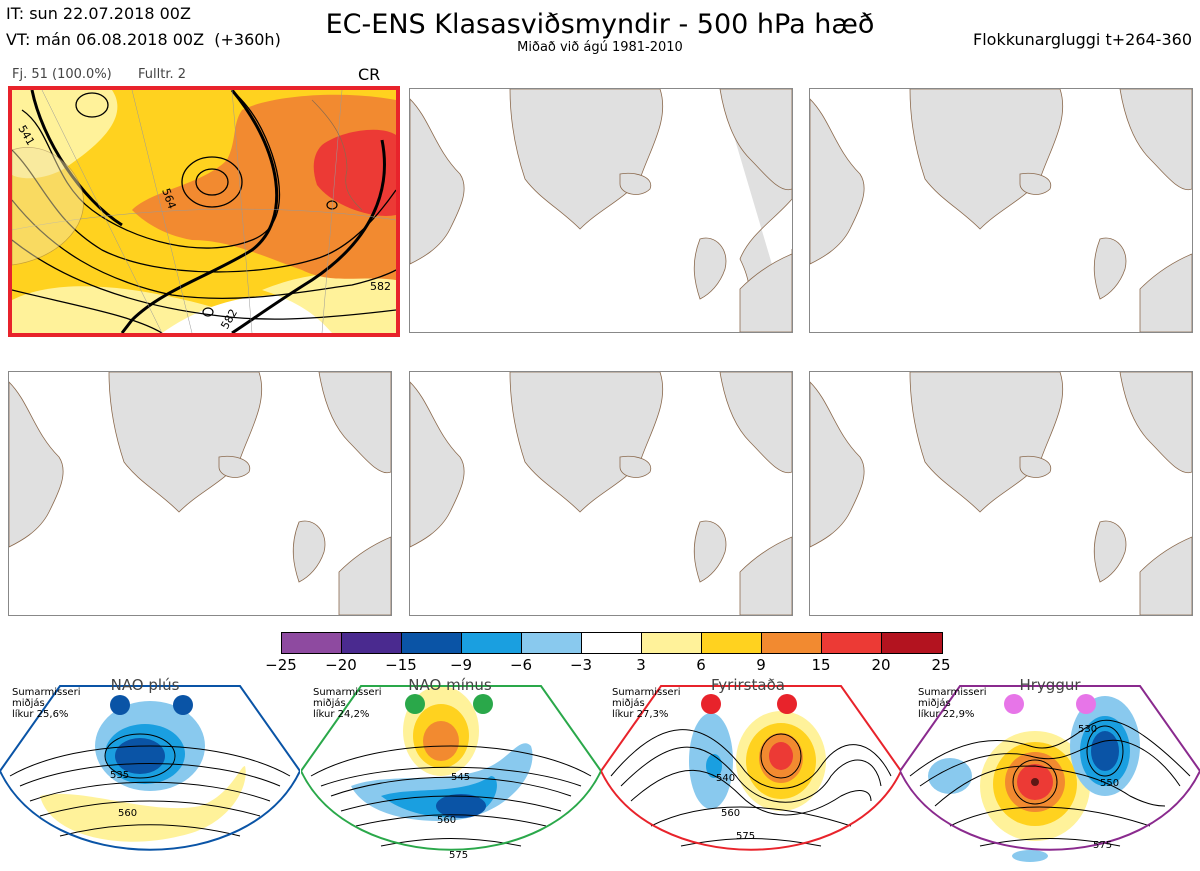 Image resolution: width=1200 pixels, height=871 pixels. Describe the element at coordinates (281, 665) in the screenshot. I see `colorbar-tick-label: −25` at that location.